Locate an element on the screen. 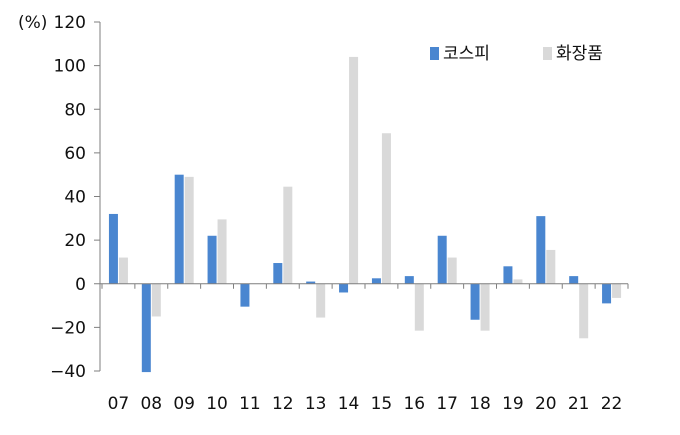  y-tick-label: −40 is located at coordinates (68, 372).